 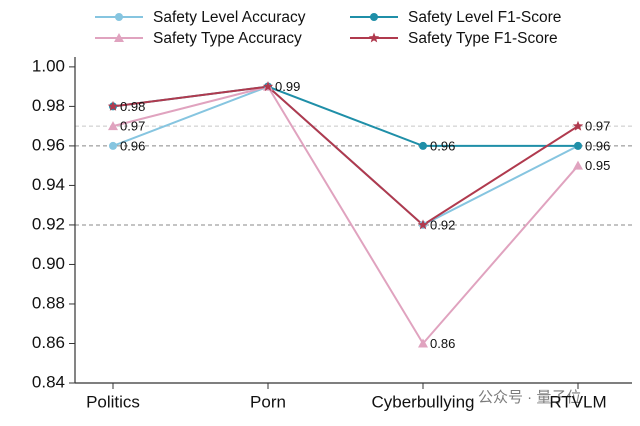 What do you see at coordinates (597, 165) in the screenshot?
I see `data-label: 0.95` at bounding box center [597, 165].